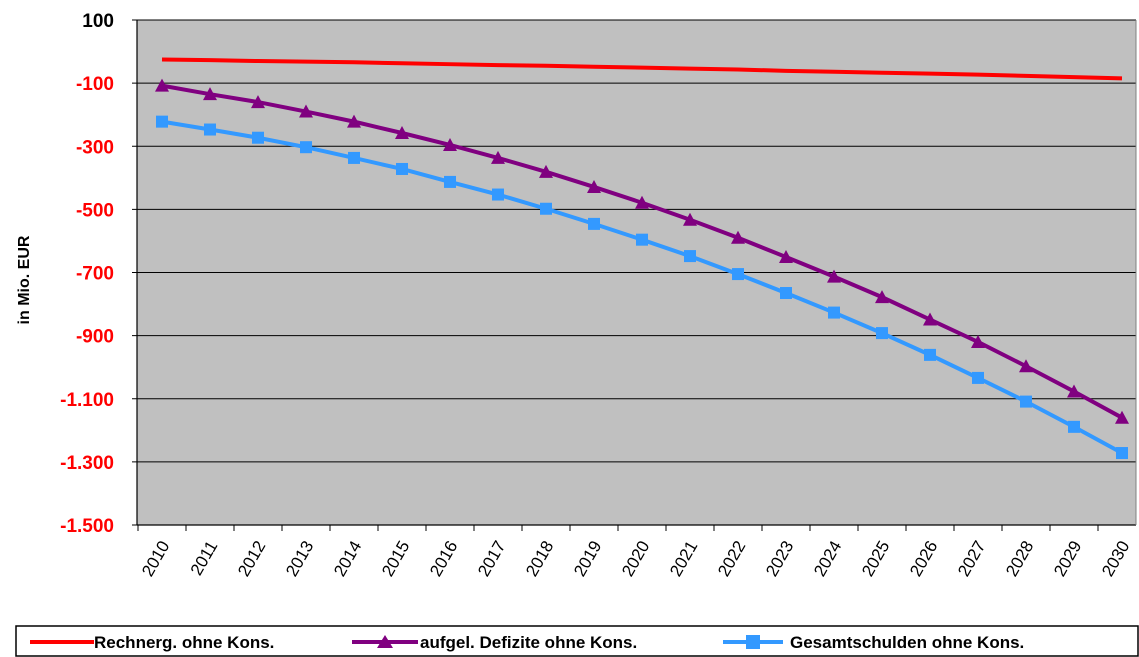 This screenshot has width=1139, height=657. What do you see at coordinates (971, 559) in the screenshot?
I see `x-tick-label: 2027` at bounding box center [971, 559].